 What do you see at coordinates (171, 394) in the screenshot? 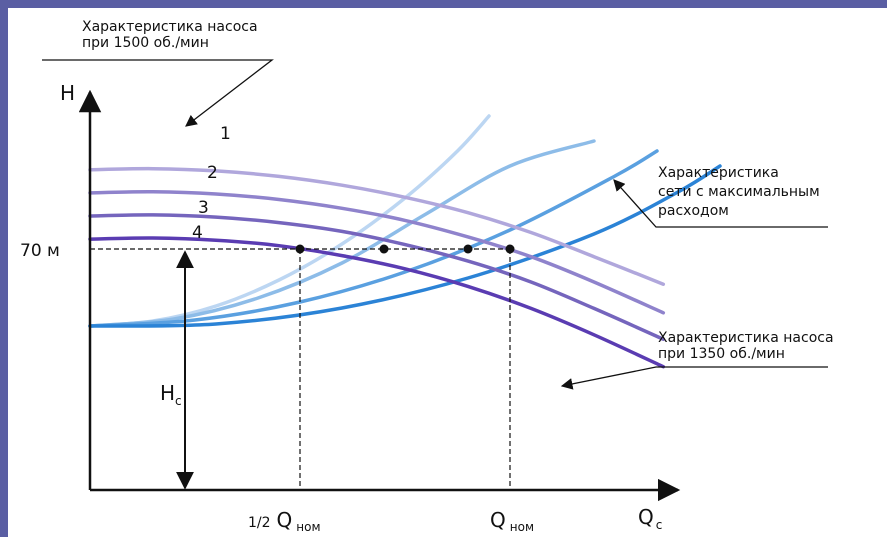
I see `hc-label: Hc` at bounding box center [171, 394].